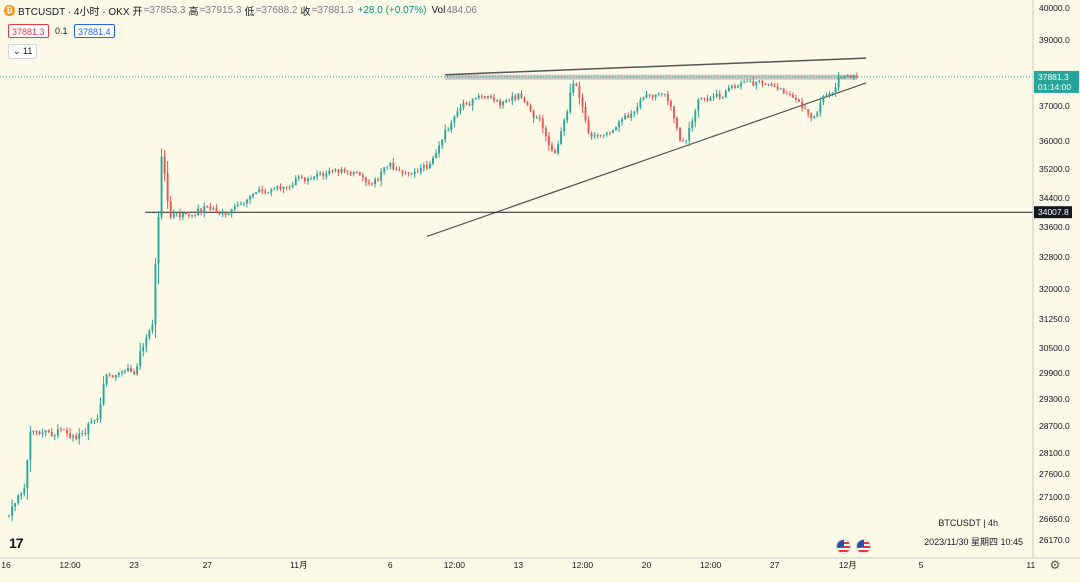 Image resolution: width=1080 pixels, height=583 pixels. I want to click on x-tick-label: 20, so click(647, 565).